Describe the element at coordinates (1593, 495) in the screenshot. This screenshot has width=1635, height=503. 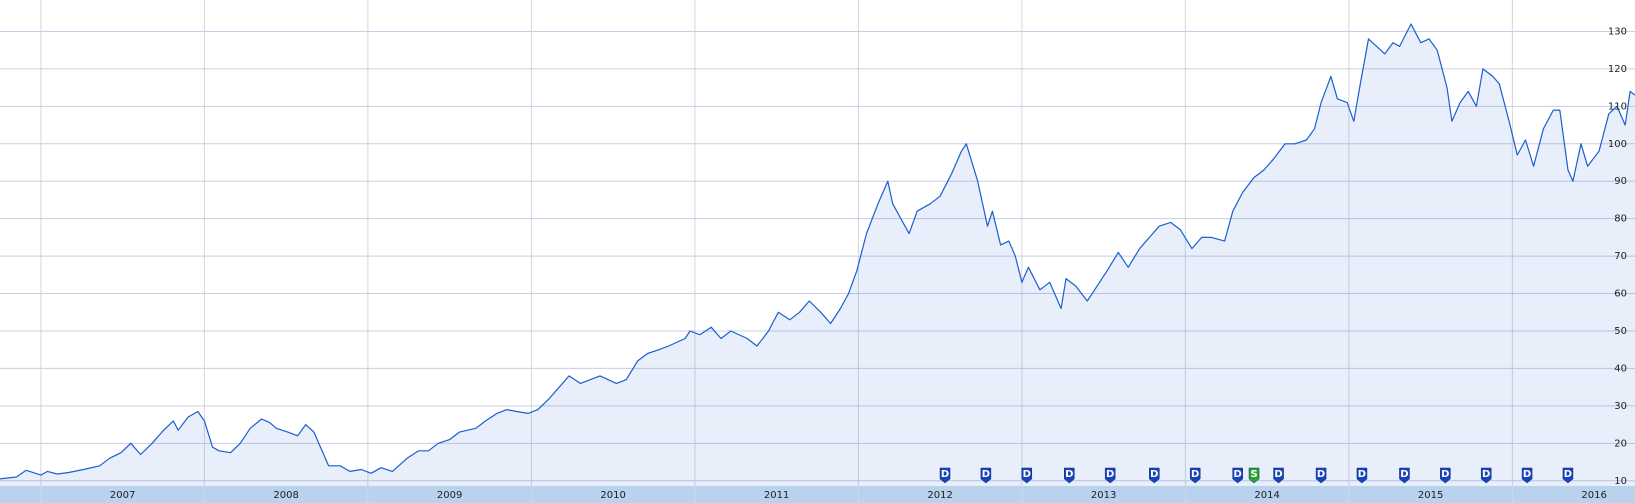
I see `x-tick-label: 2016` at that location.